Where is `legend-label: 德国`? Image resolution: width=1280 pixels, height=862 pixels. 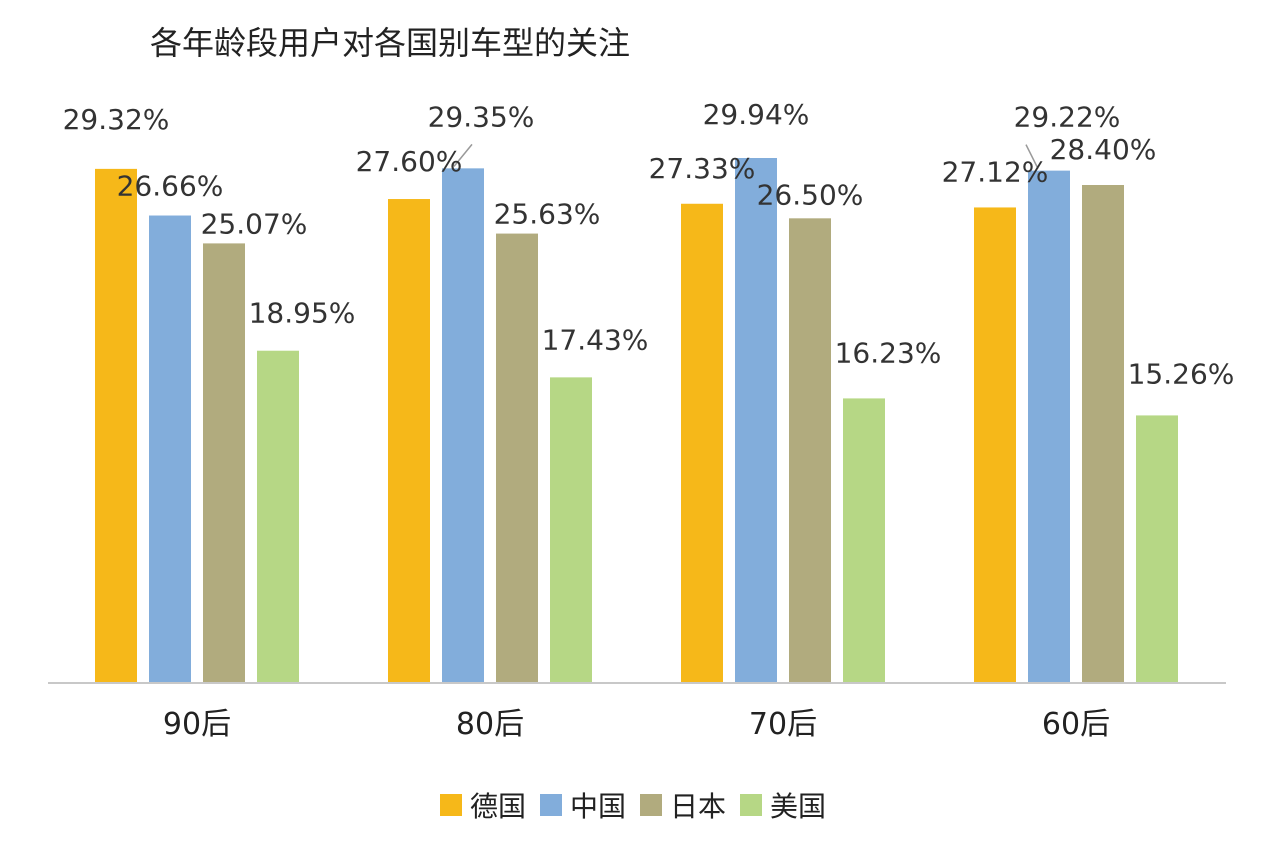
legend-label: 德国 is located at coordinates (497, 806).